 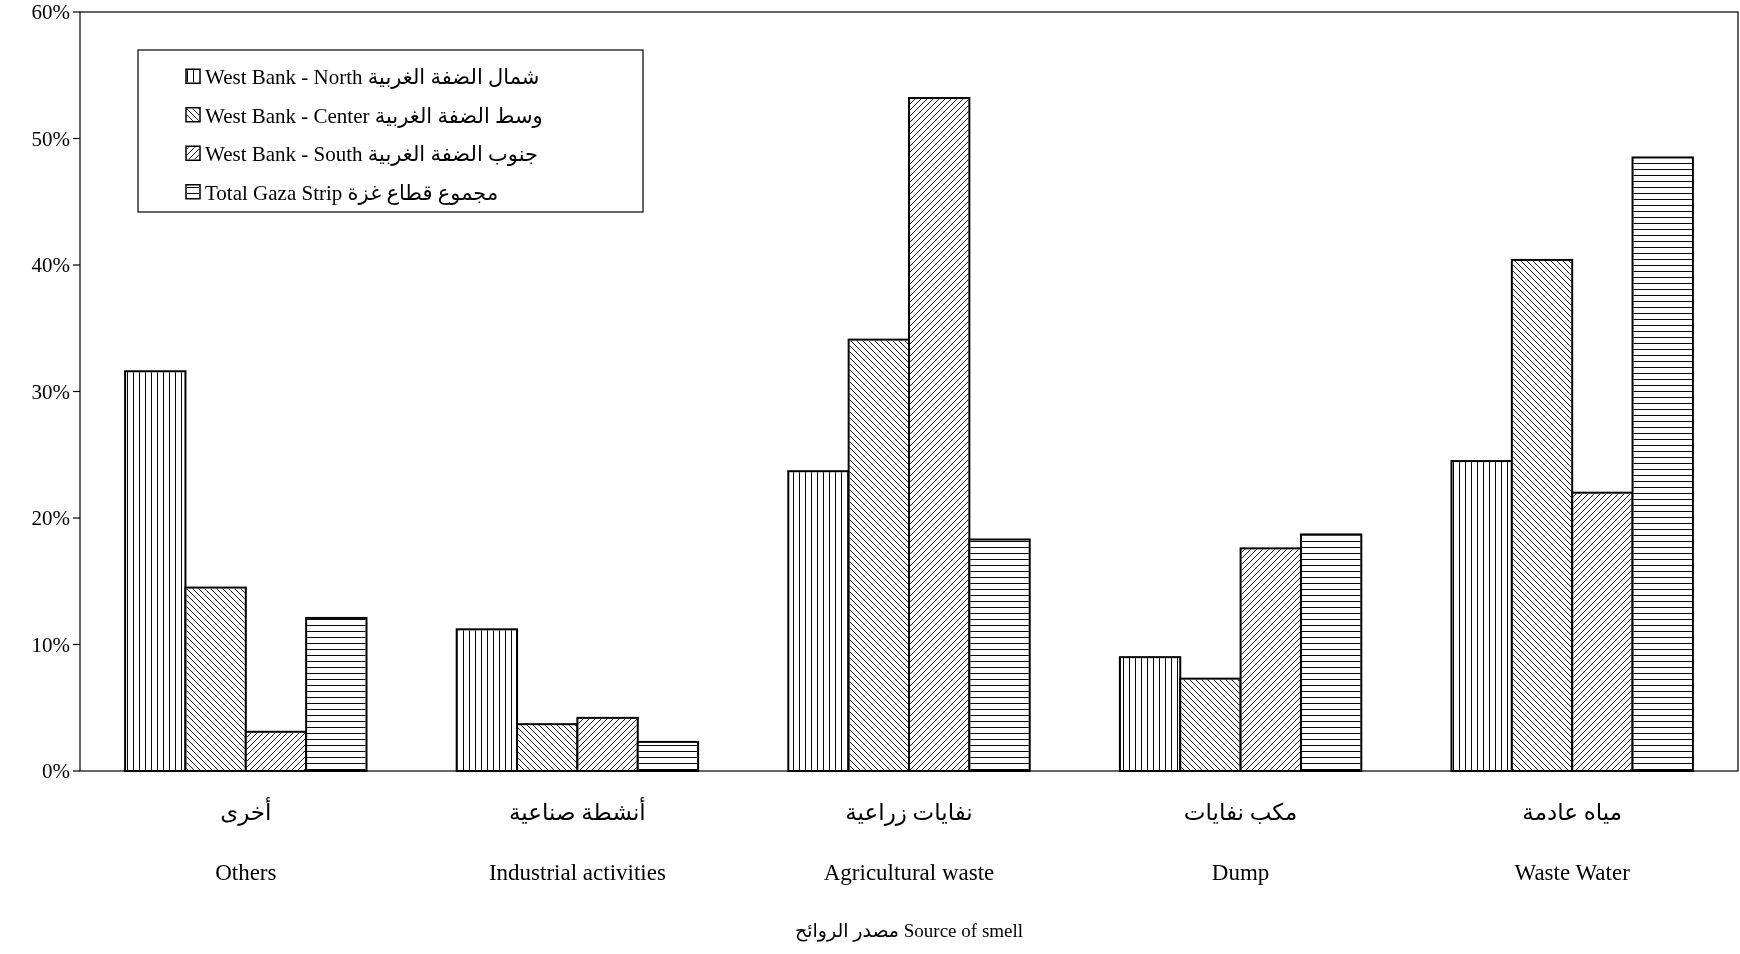 What do you see at coordinates (50, 391) in the screenshot?
I see `y-tick-label: 30%` at bounding box center [50, 391].